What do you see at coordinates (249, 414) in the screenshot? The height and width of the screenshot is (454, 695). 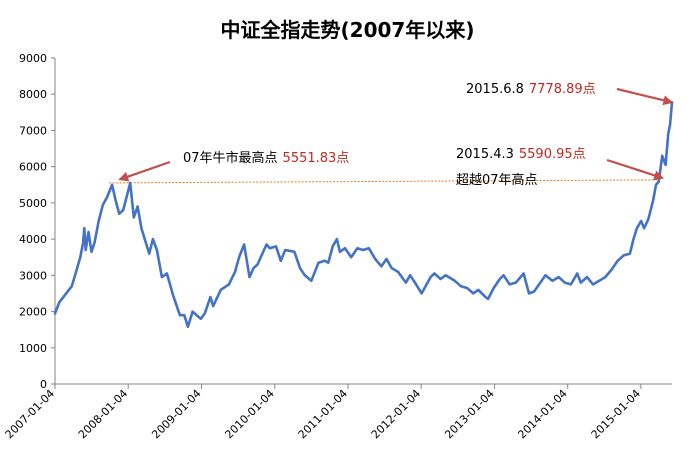 I see `x-tick-label: 2010-01-04` at bounding box center [249, 414].